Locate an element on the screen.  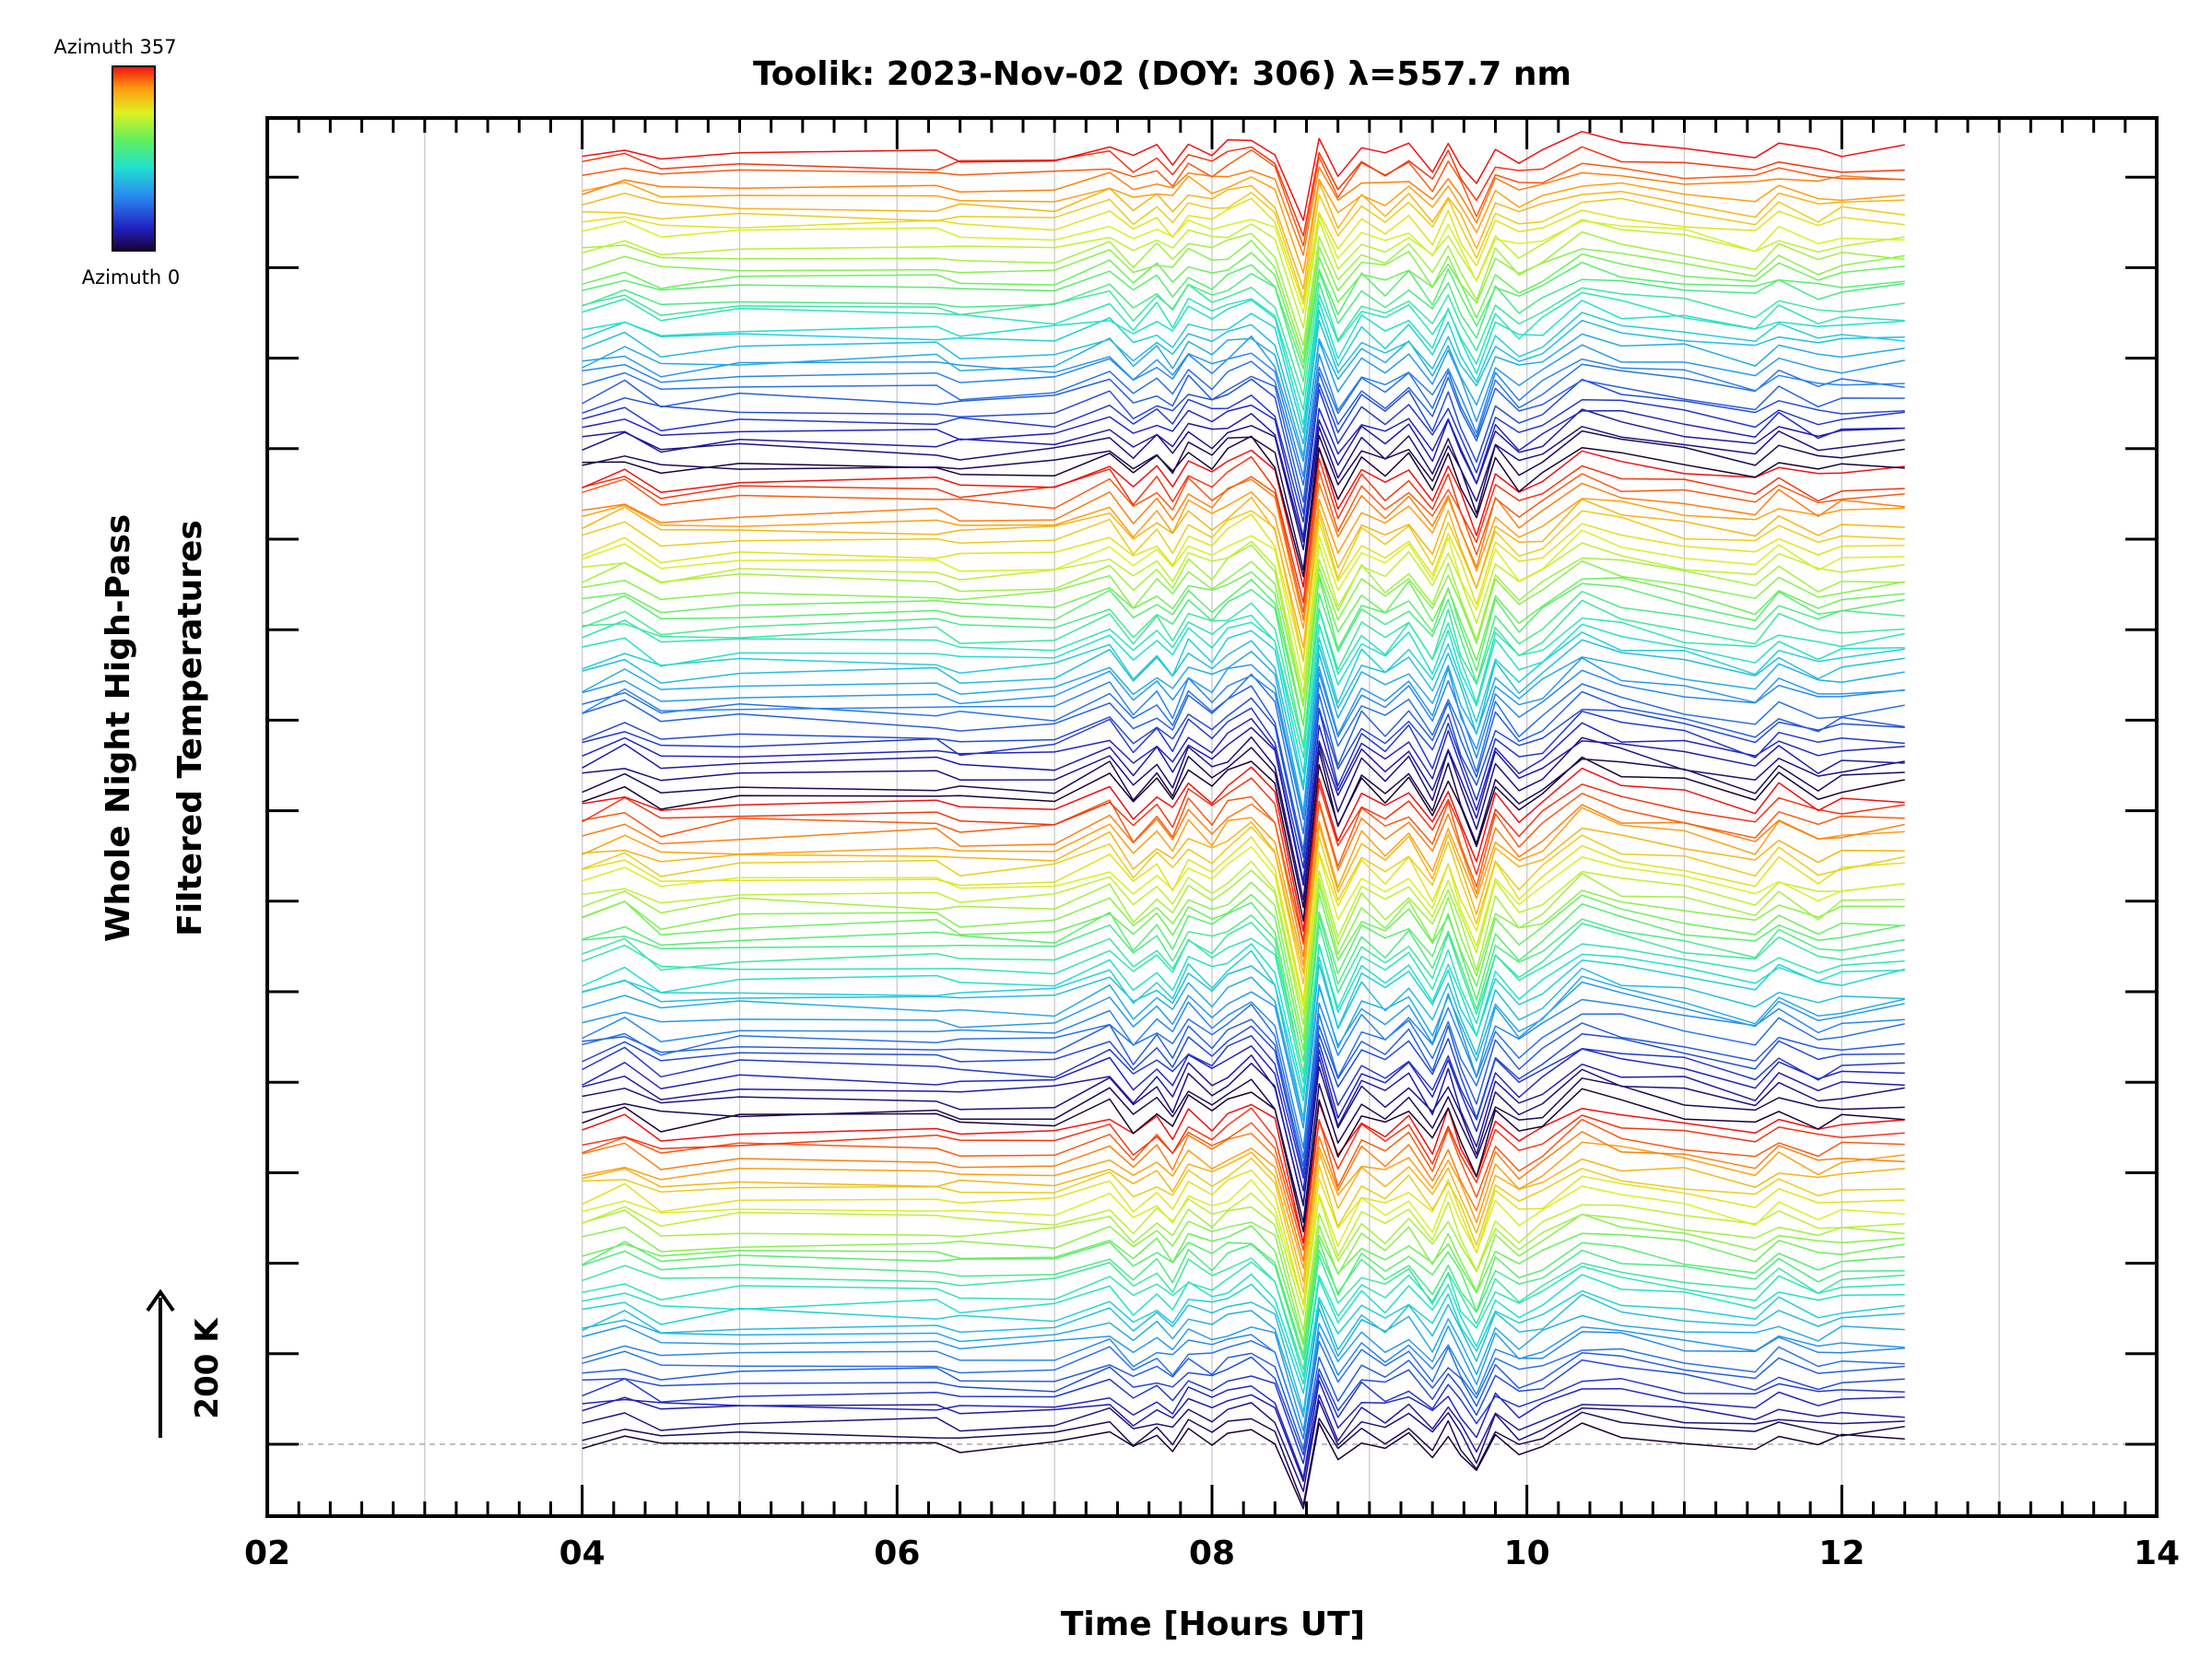
x-axis-label: Time [Hours UT] is located at coordinates (1213, 1624).